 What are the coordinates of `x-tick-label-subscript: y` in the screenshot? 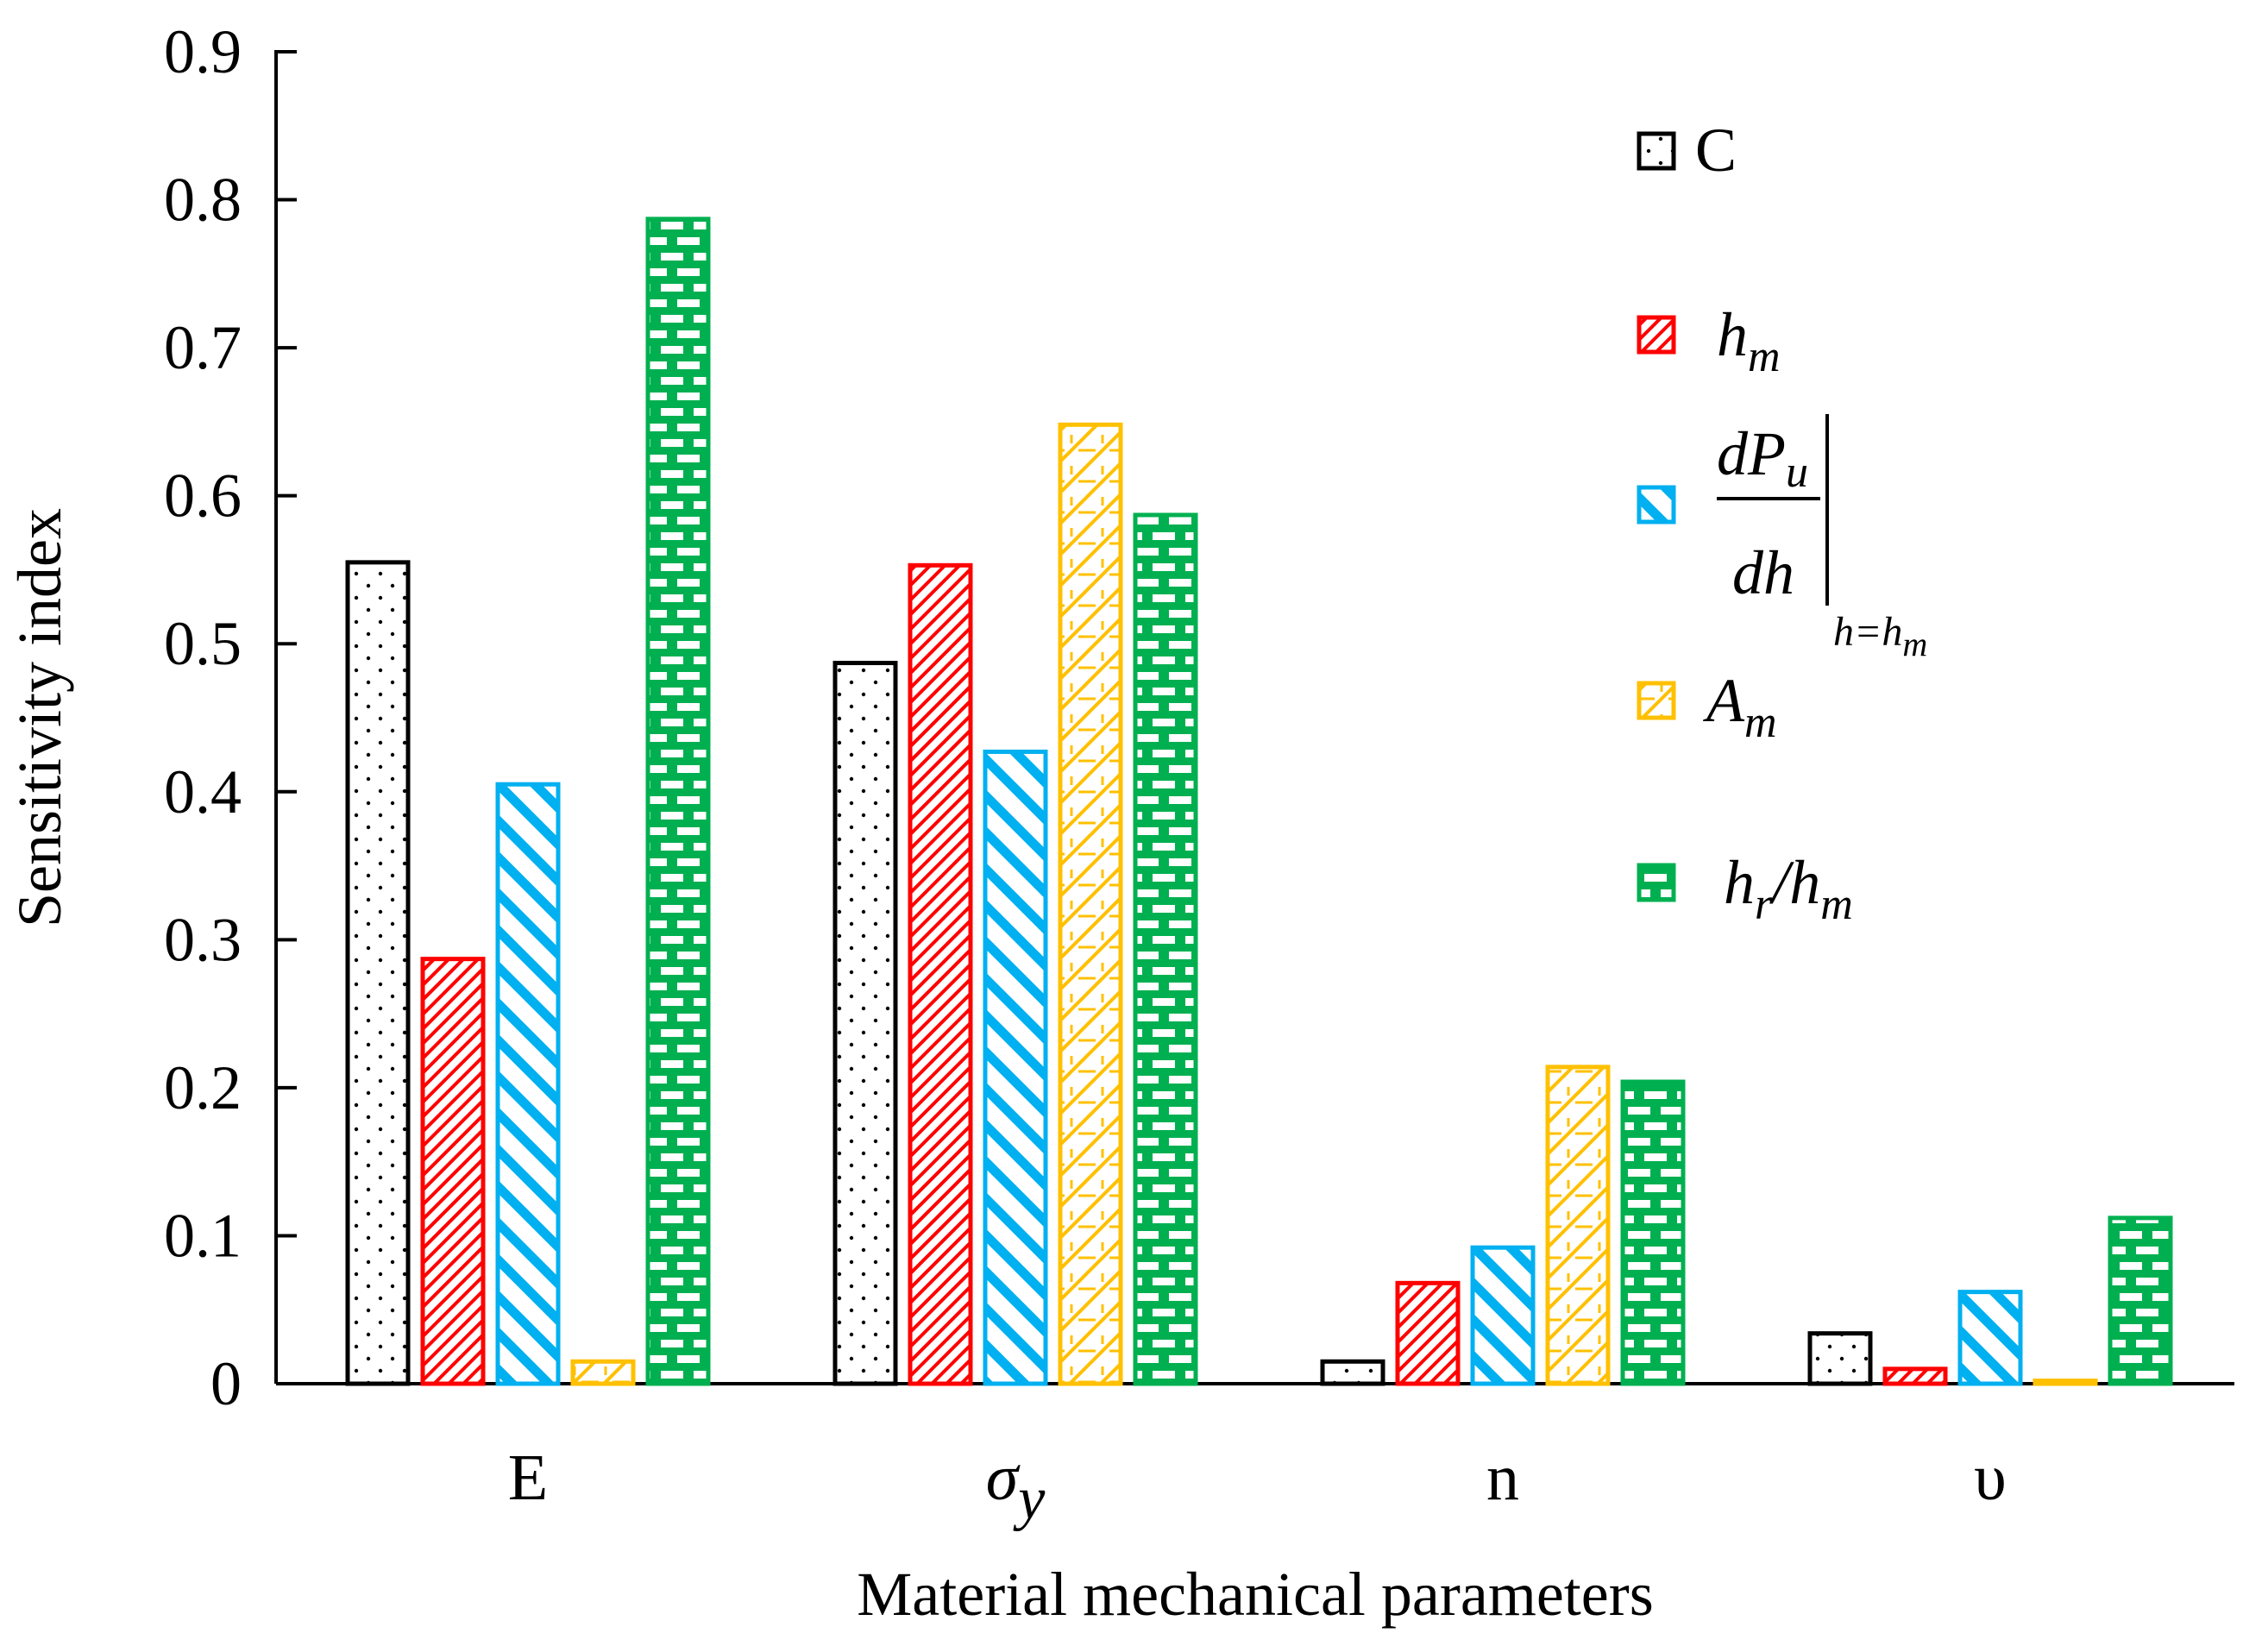 It's located at (1029, 1499).